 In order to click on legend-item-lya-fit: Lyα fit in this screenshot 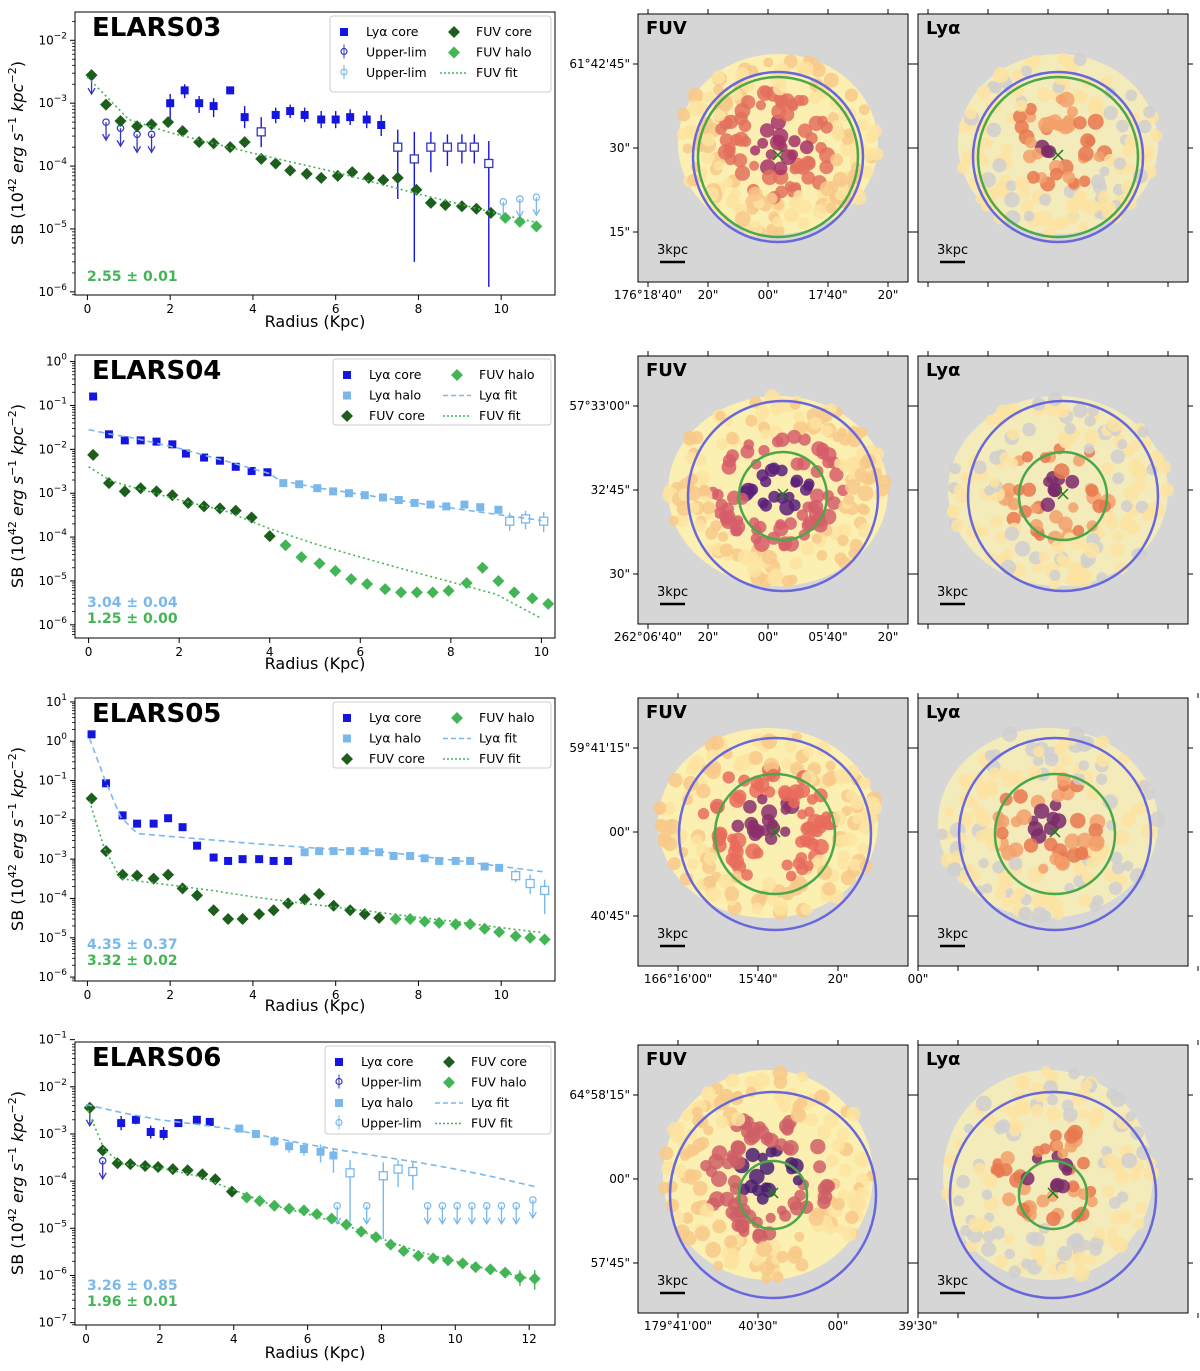, I will do `click(472, 1102)`.